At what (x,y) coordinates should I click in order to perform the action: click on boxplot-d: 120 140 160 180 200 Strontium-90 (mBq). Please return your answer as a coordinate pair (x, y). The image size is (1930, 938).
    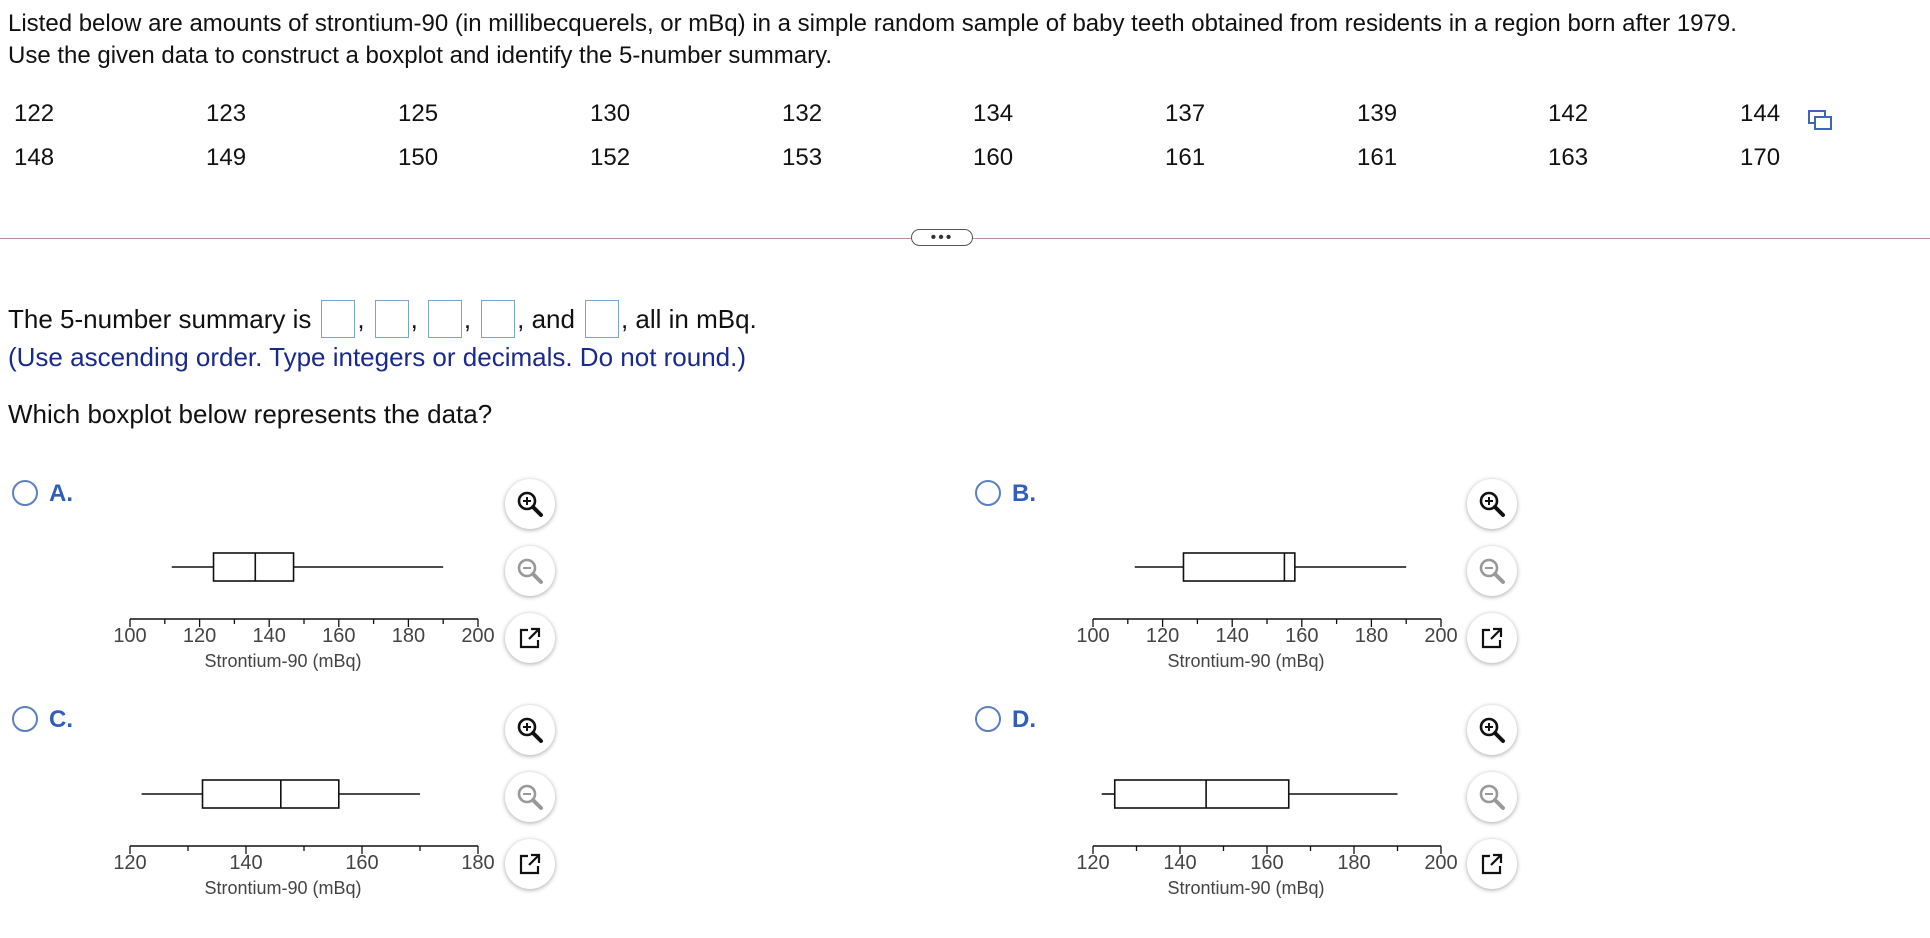
    Looking at the image, I should click on (1267, 838).